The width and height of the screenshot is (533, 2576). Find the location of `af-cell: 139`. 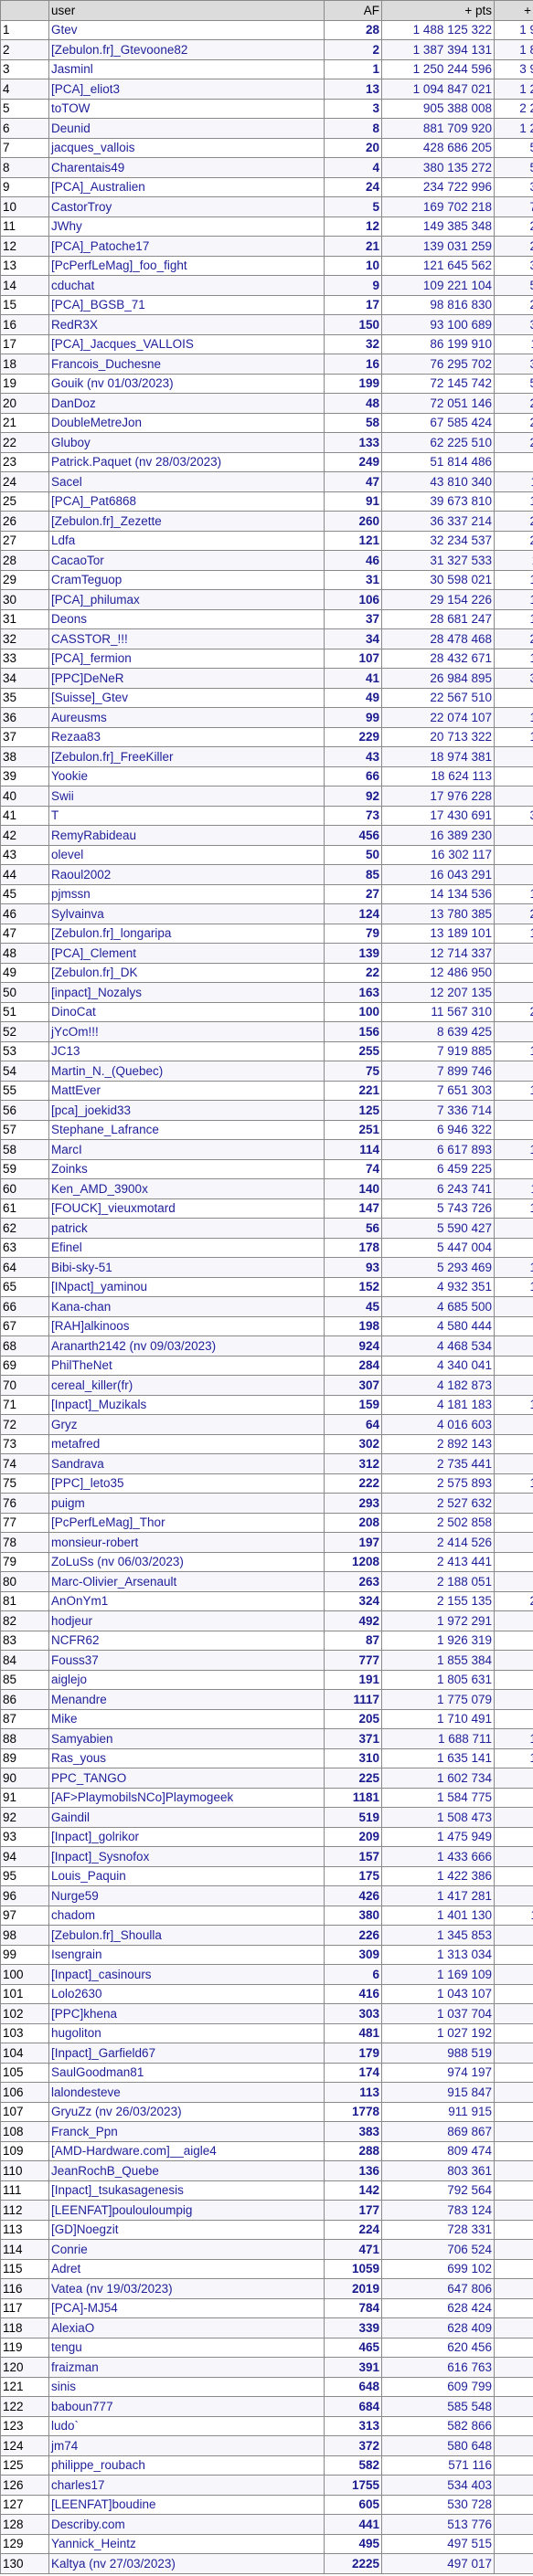

af-cell: 139 is located at coordinates (353, 953).